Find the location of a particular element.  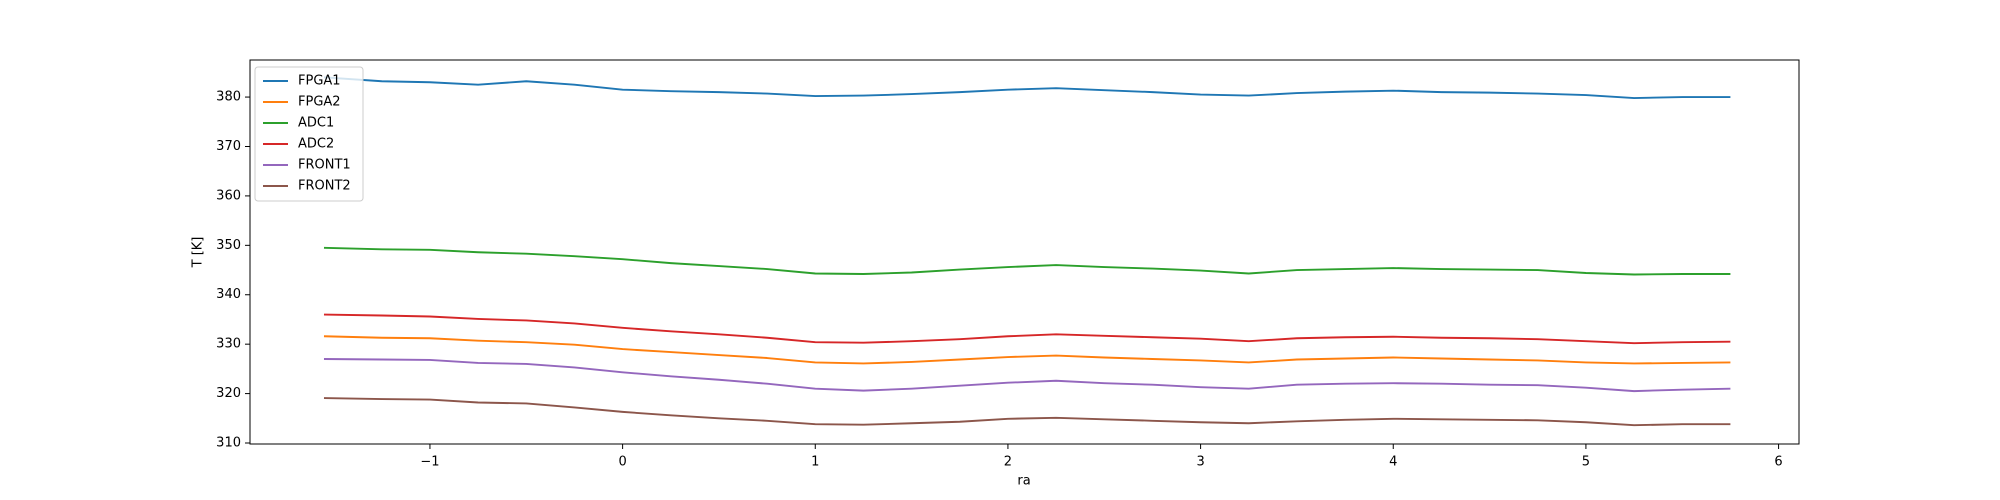

x-tick-label: 4 is located at coordinates (1393, 462).